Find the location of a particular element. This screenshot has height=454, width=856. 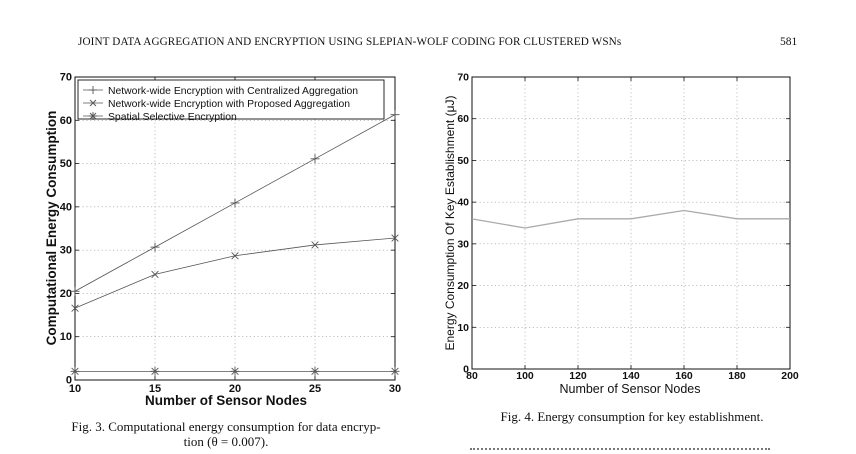

x-tick-label: 160 is located at coordinates (684, 376).